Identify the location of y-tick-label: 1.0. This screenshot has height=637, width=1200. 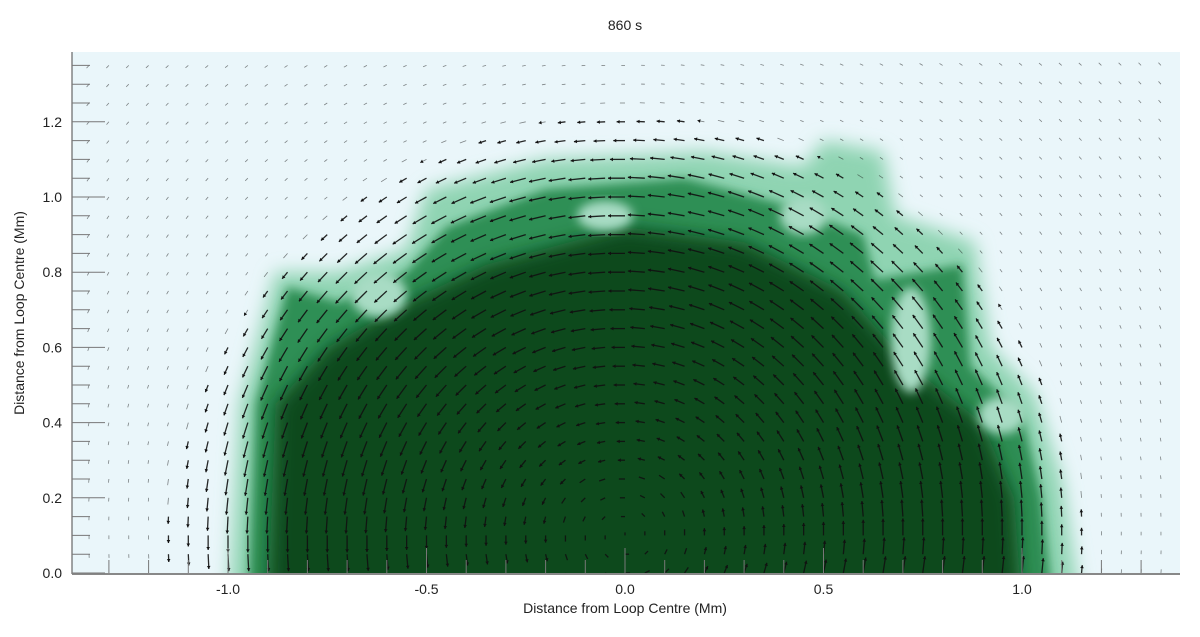
(53, 197).